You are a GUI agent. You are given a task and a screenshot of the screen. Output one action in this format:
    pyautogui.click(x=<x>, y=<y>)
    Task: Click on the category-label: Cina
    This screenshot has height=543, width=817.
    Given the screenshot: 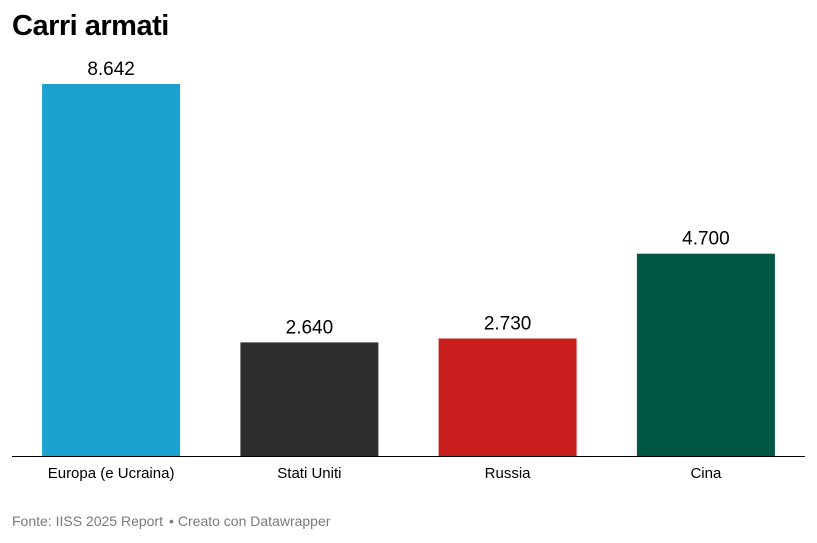 What is the action you would take?
    pyautogui.click(x=706, y=473)
    